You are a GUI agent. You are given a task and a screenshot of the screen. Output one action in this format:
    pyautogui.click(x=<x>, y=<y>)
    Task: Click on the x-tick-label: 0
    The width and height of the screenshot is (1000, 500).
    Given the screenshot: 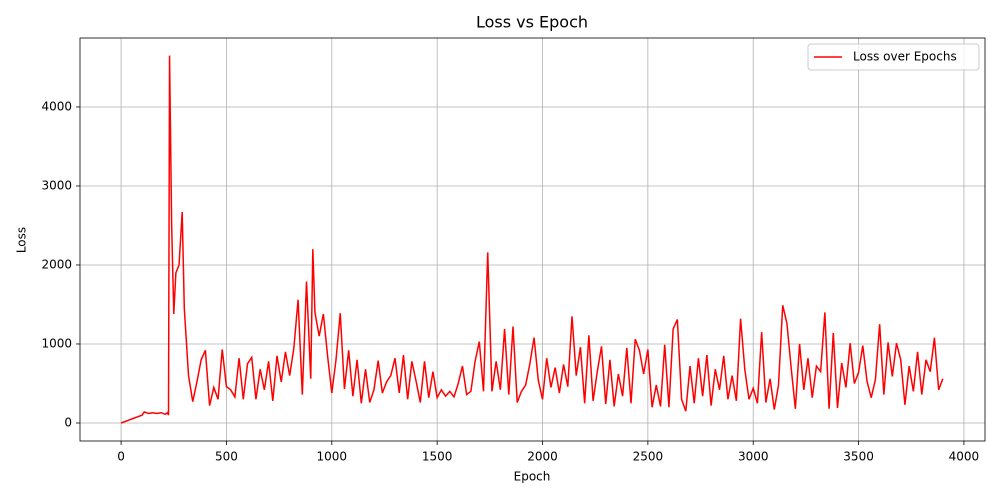 What is the action you would take?
    pyautogui.click(x=121, y=457)
    